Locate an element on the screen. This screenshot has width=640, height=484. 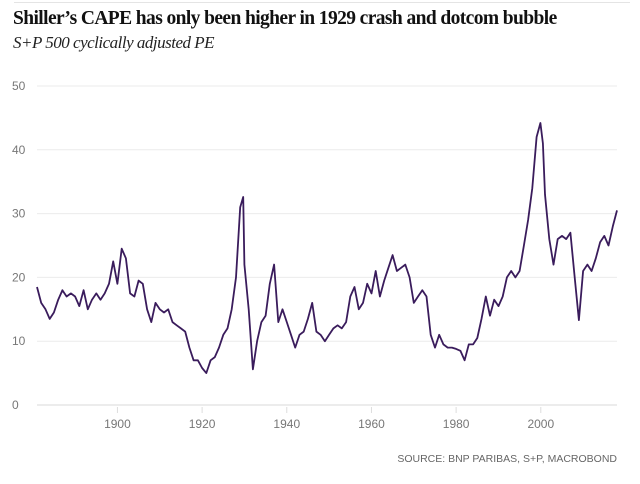
source-note: SOURCE: BNP PARIBAS, S+P, MACROBOND is located at coordinates (507, 459).